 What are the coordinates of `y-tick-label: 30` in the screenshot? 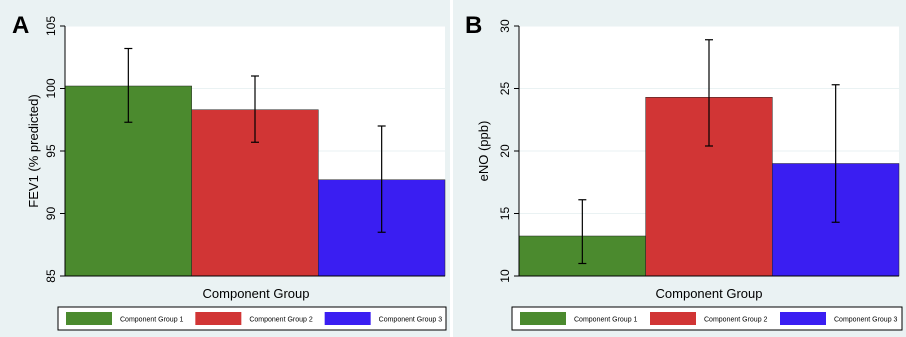 It's located at (505, 26).